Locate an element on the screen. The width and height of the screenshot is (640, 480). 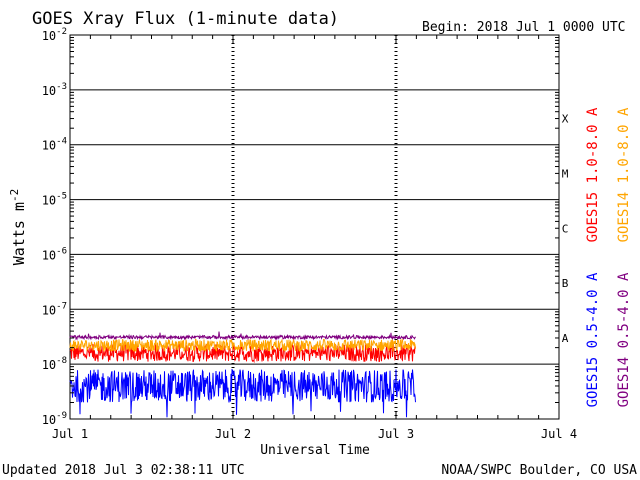
x-tick-label: Jul 1 is located at coordinates (70, 434).